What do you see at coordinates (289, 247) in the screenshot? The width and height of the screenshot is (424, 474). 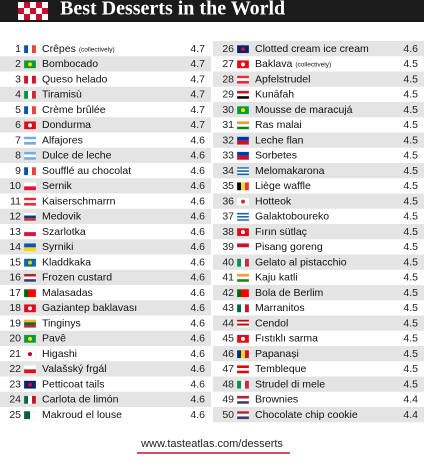 I see `dessert-name: Pisang goreng` at bounding box center [289, 247].